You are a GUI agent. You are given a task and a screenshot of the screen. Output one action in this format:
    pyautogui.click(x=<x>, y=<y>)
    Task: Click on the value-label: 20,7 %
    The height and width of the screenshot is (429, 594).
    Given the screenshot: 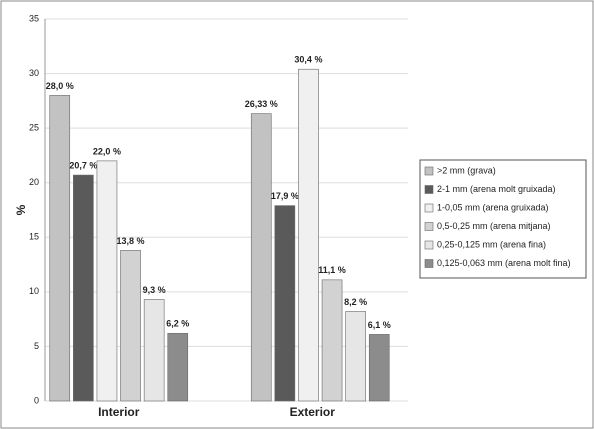 What is the action you would take?
    pyautogui.click(x=83, y=165)
    